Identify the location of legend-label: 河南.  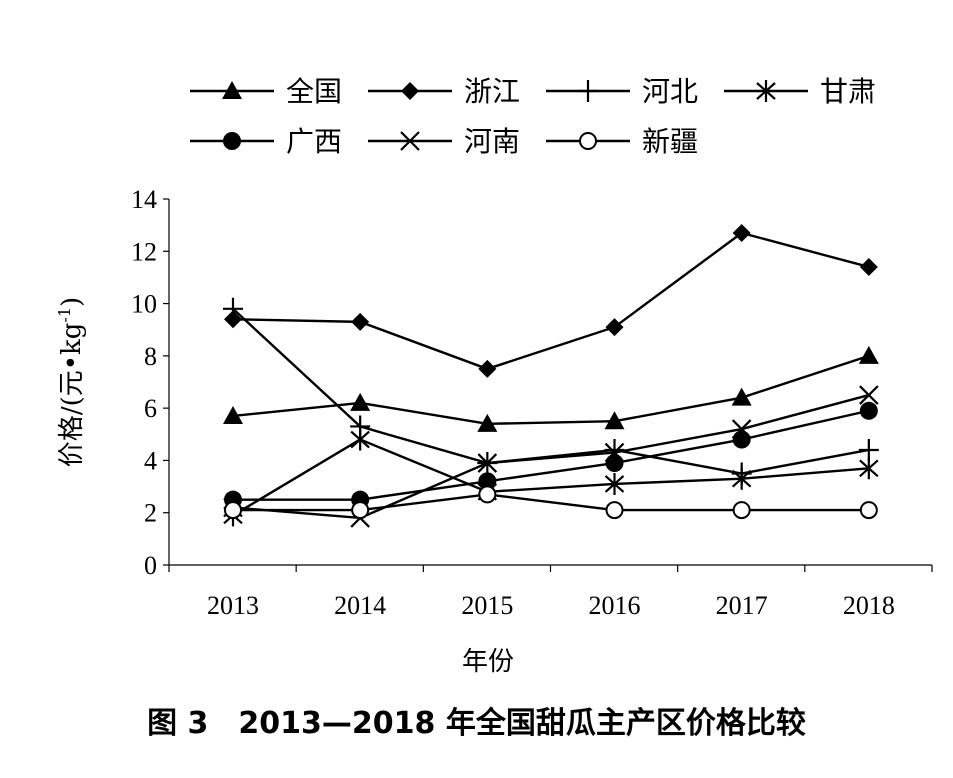
(492, 141).